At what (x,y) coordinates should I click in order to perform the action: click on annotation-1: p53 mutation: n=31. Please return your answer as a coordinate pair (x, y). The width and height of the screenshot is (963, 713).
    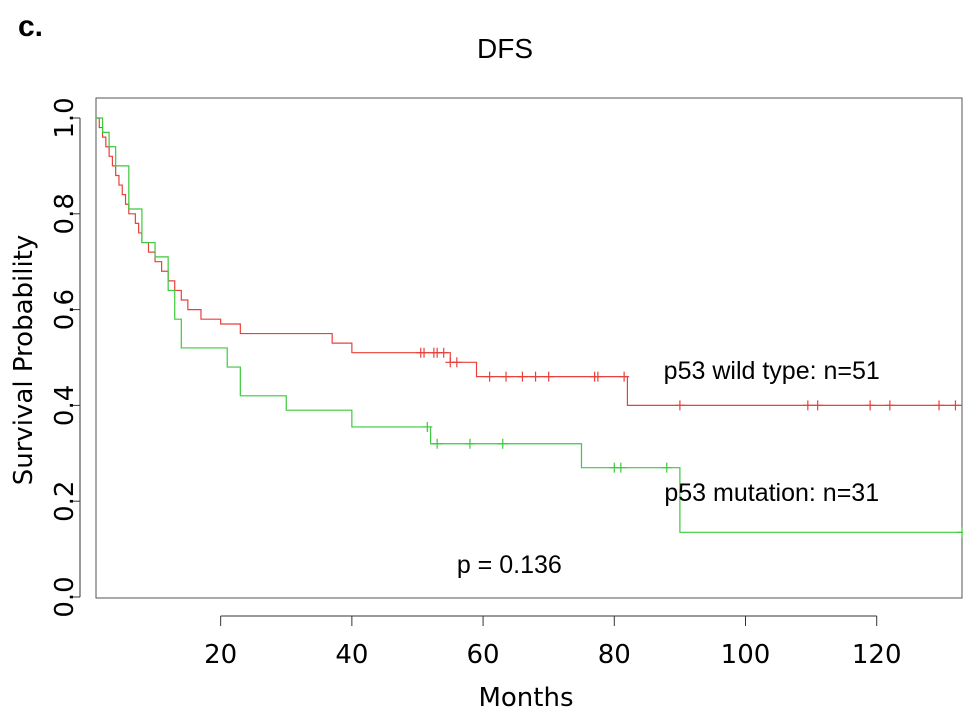
    Looking at the image, I should click on (771, 493).